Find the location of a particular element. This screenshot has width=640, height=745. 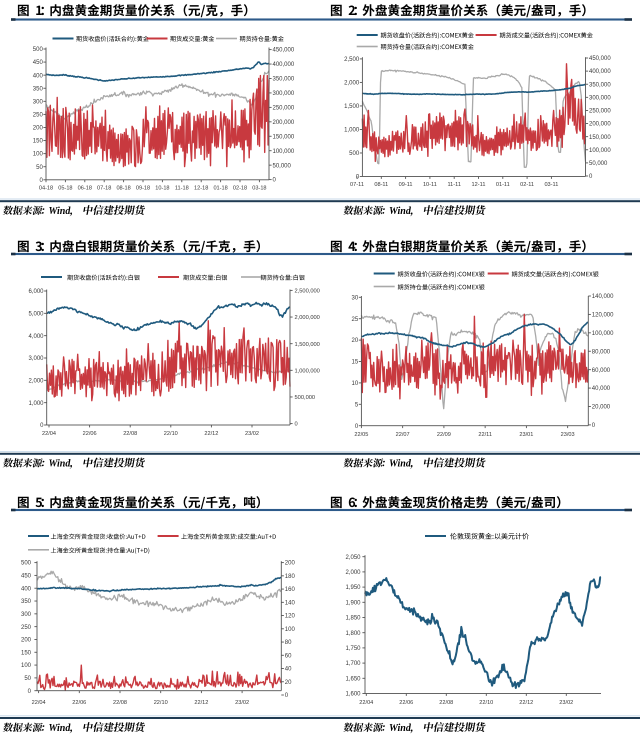

svg-text: 3,000 is located at coordinates (36, 359).